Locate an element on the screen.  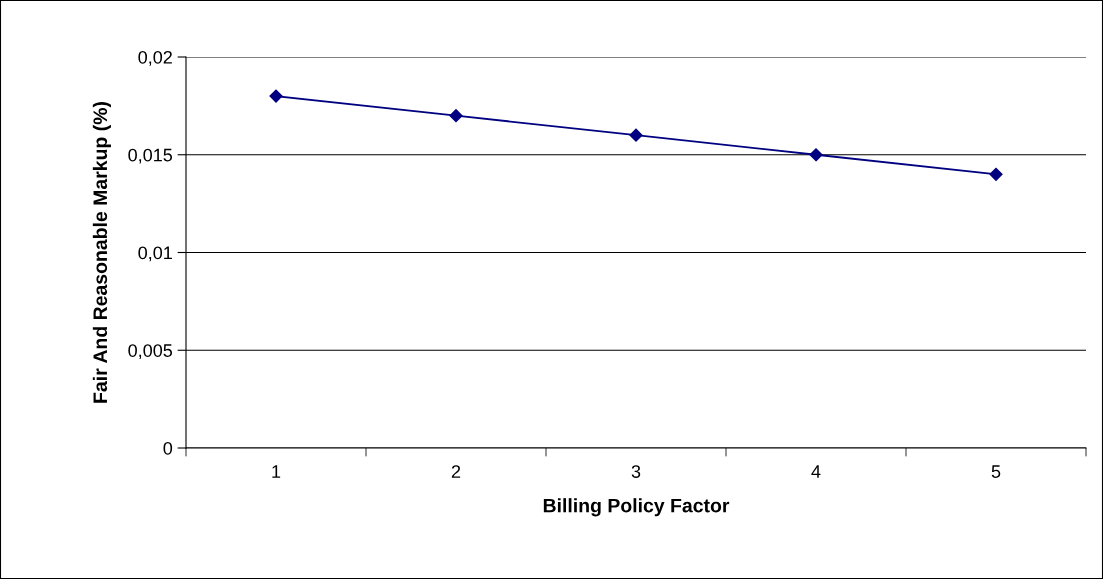
x-tick-label: 1 is located at coordinates (276, 471).